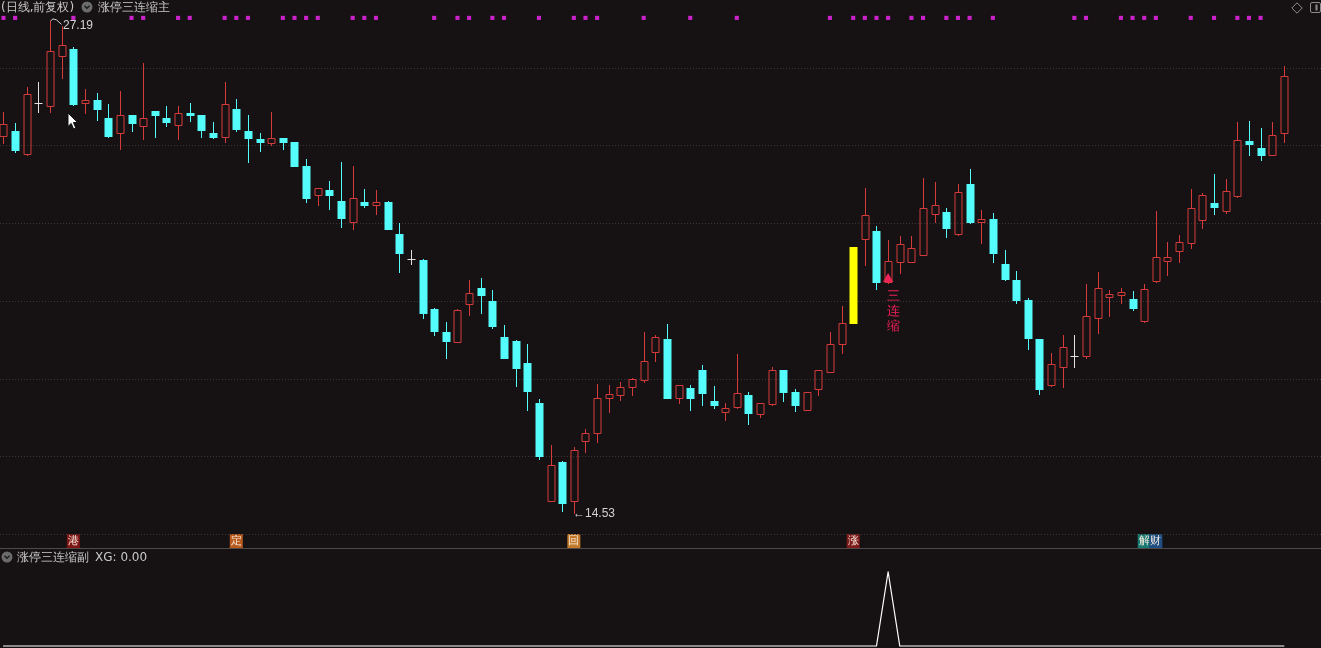 The width and height of the screenshot is (1321, 648). Describe the element at coordinates (1144, 541) in the screenshot. I see `x-tick-label: 解` at that location.